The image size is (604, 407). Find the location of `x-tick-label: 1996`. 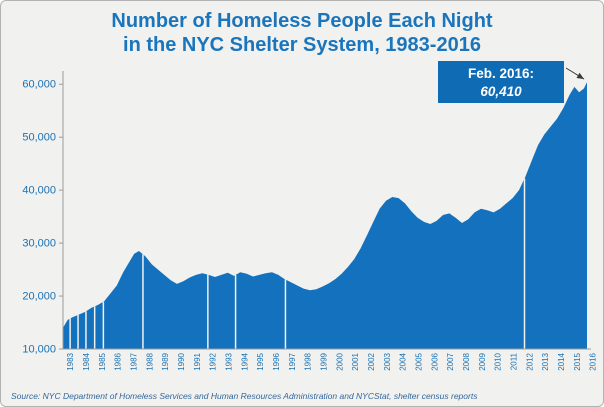

x-tick-label: 1996 is located at coordinates (276, 361).